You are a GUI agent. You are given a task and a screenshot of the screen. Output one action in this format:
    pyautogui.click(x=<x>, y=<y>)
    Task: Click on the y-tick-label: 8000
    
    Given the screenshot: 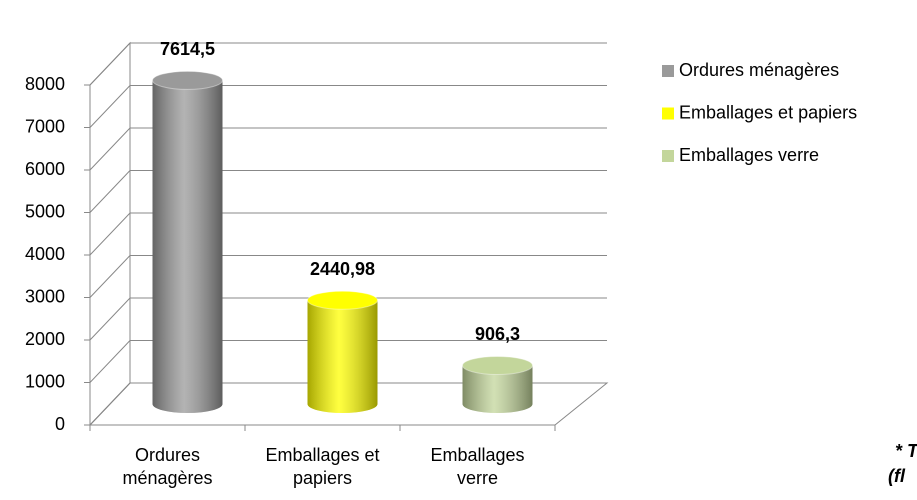 What is the action you would take?
    pyautogui.click(x=45, y=84)
    